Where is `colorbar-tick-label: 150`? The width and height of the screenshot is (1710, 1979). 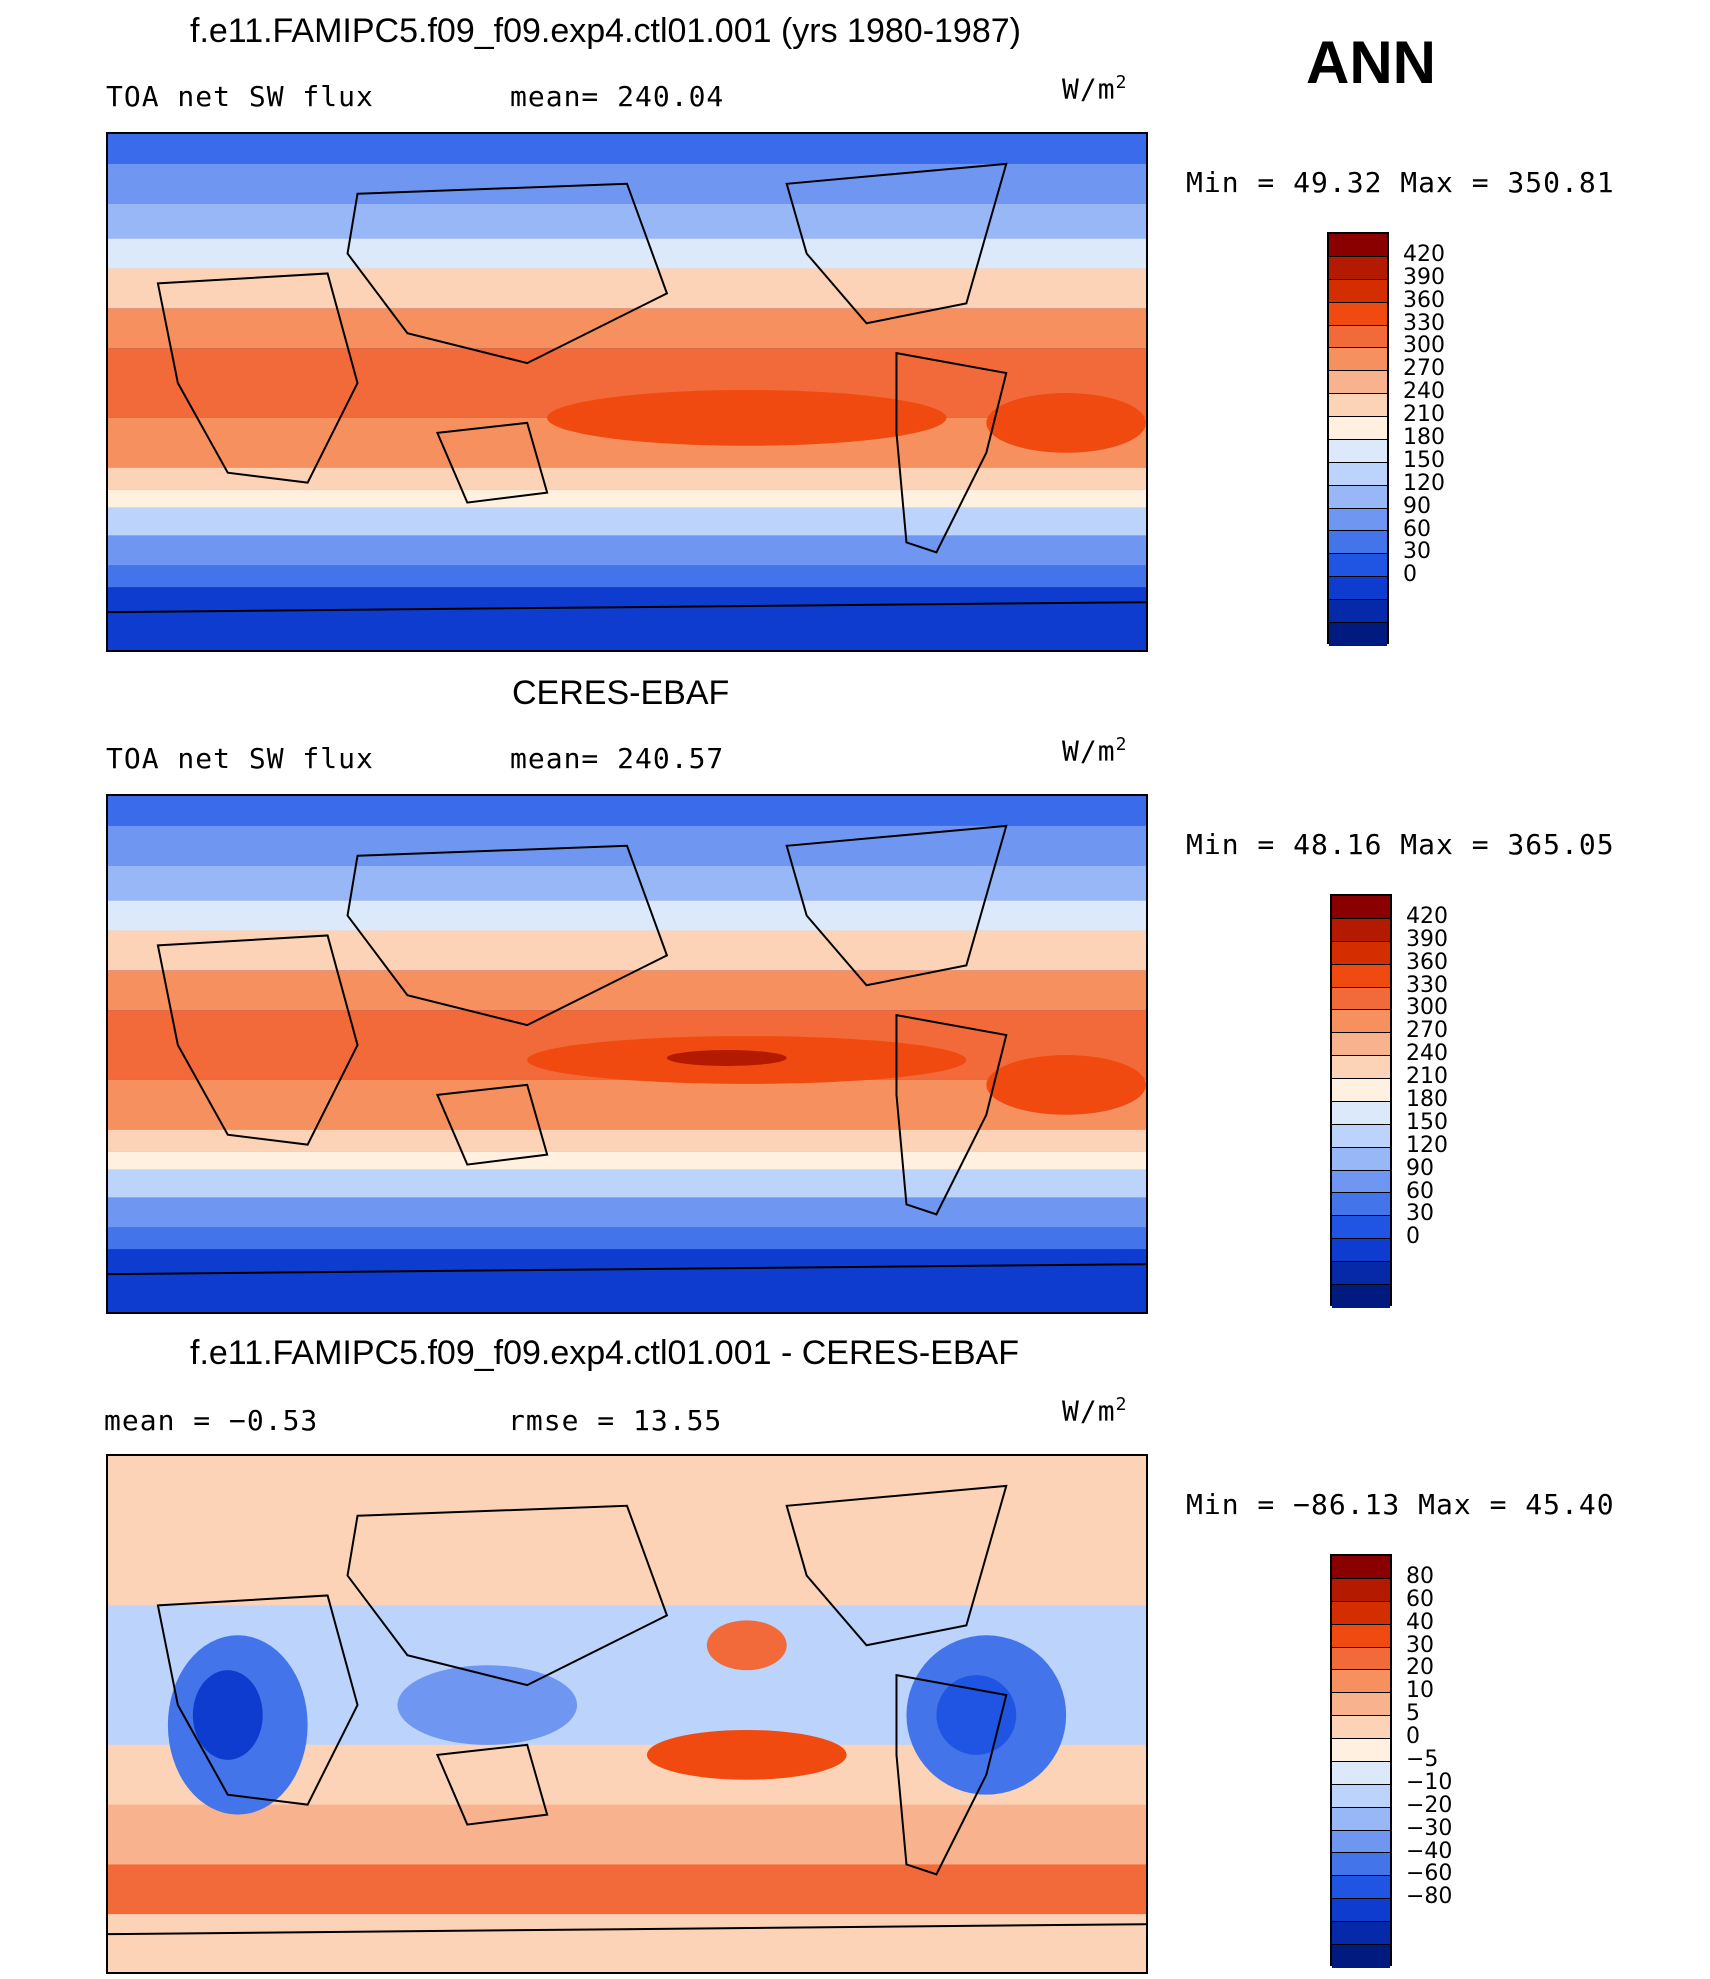
colorbar-tick-label: 150 is located at coordinates (1424, 460).